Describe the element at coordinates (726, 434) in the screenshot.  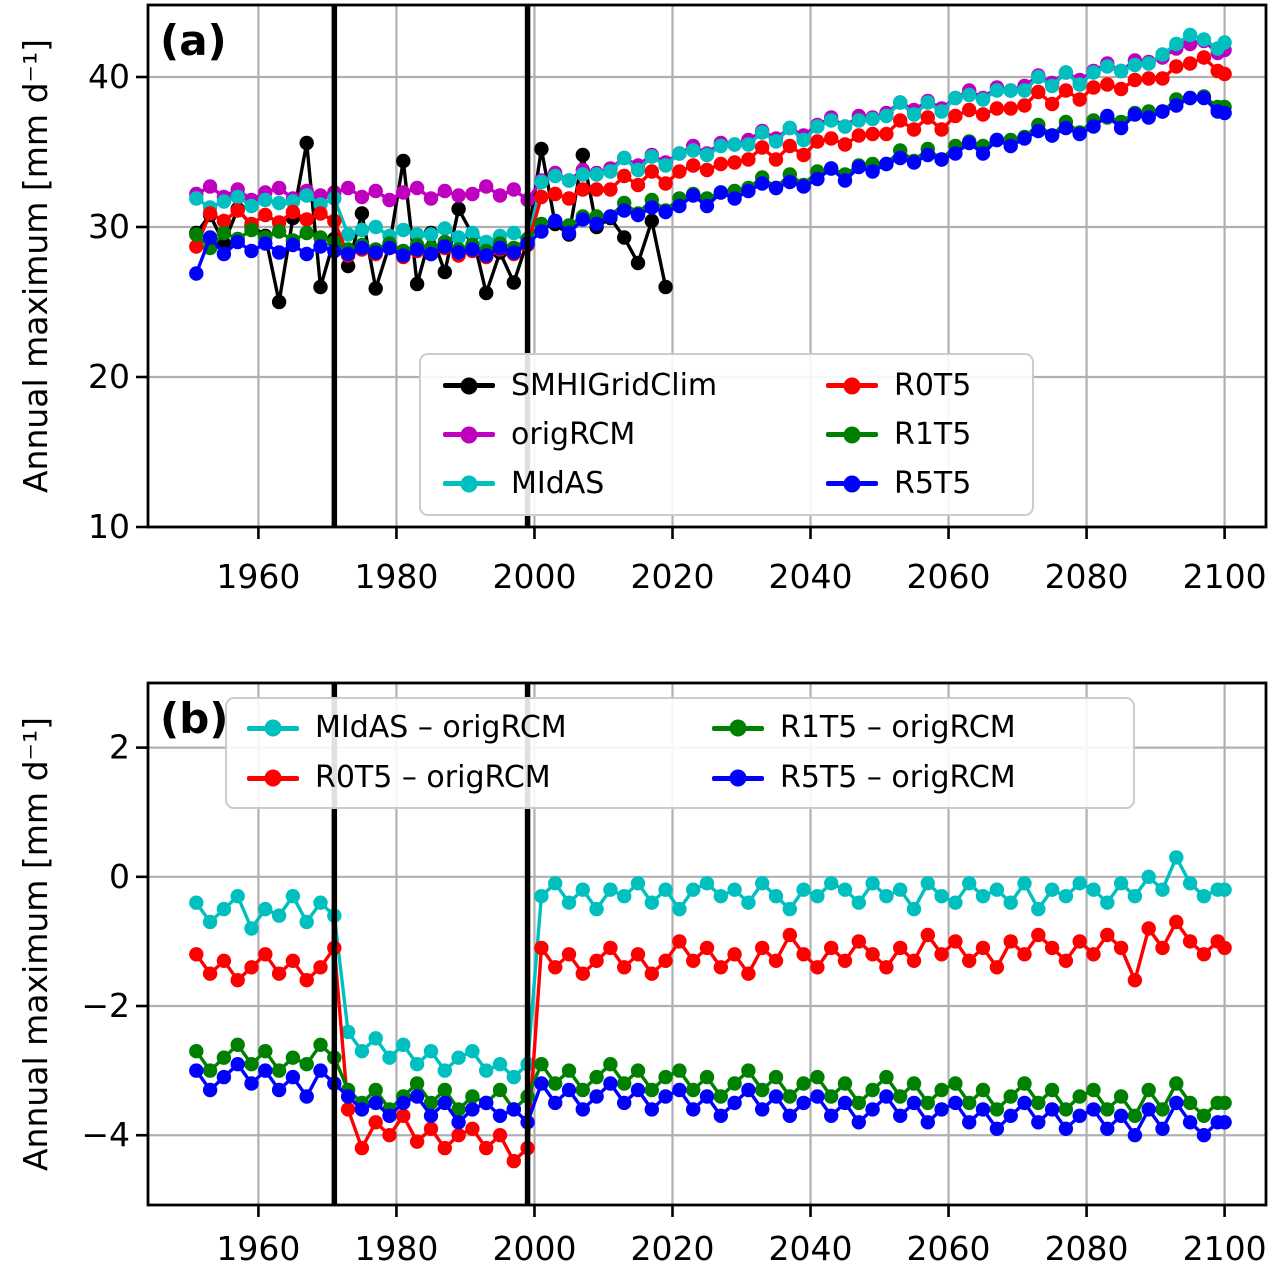
I see `legend-panel-a: SMHIGridClim origRCM MIdAS R0T5 R1T5 R5T5` at that location.